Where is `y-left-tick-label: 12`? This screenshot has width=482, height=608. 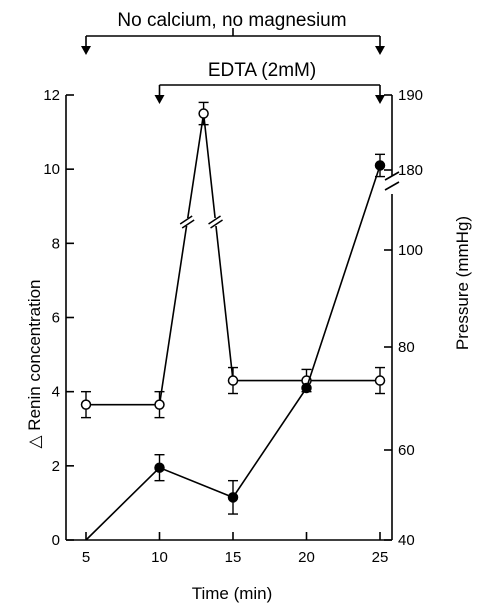
y-left-tick-label: 12 is located at coordinates (51, 95).